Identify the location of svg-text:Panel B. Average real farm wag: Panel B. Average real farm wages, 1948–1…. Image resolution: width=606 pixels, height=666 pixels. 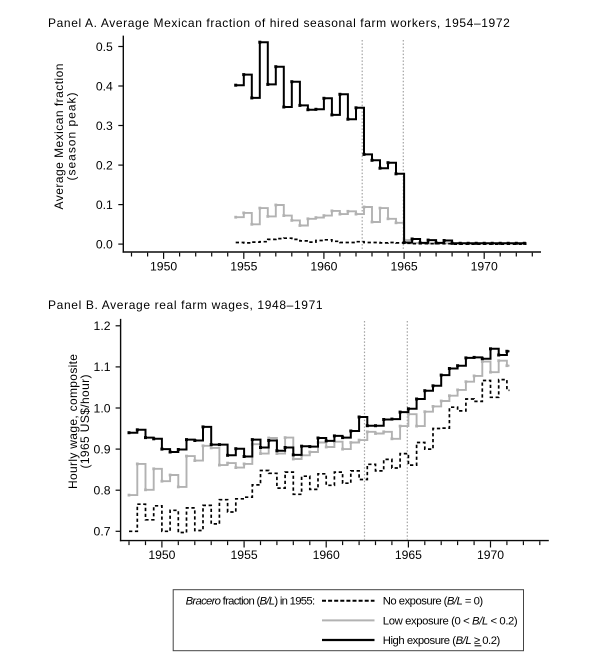
(185, 305).